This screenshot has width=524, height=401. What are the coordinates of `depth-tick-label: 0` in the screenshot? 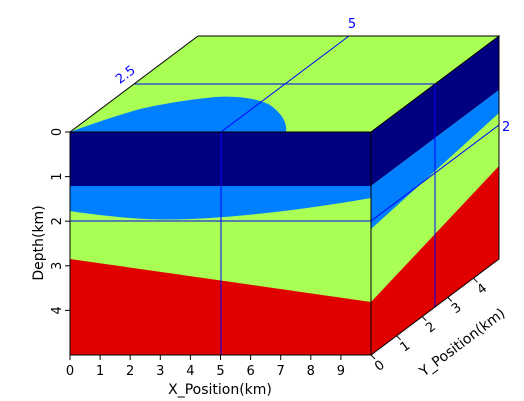 It's located at (57, 132).